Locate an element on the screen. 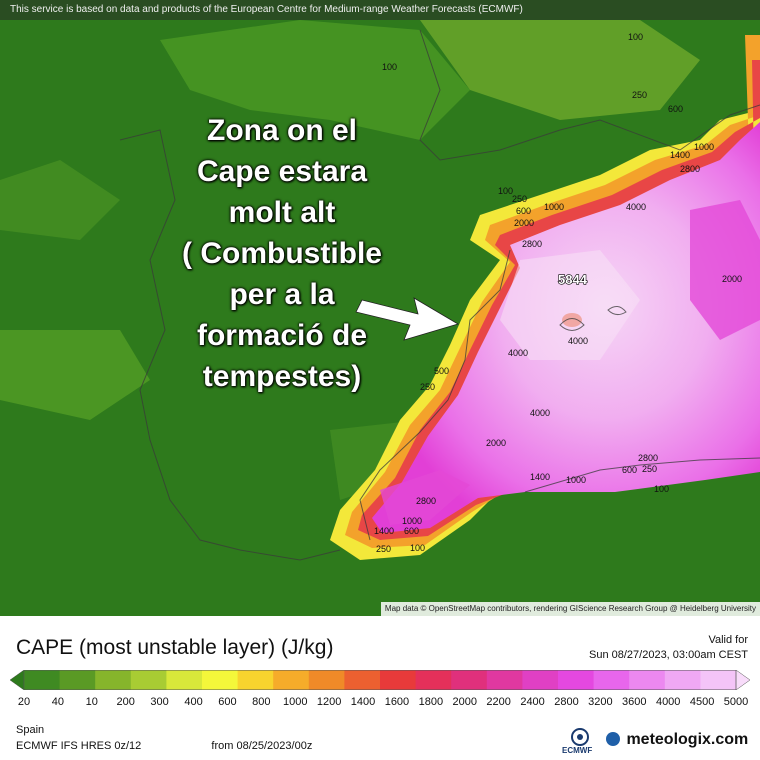 Image resolution: width=760 pixels, height=760 pixels. tick-label: 1000 is located at coordinates (295, 702).